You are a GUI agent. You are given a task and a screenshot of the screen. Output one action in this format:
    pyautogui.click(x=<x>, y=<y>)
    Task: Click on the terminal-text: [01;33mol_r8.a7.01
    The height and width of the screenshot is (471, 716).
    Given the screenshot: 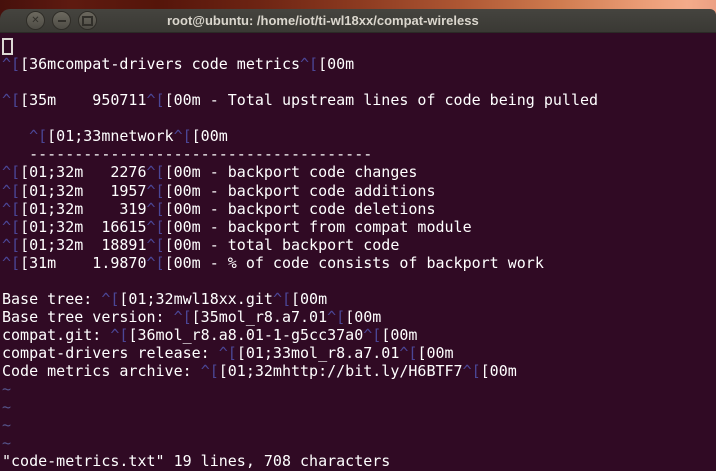 What is the action you would take?
    pyautogui.click(x=318, y=353)
    